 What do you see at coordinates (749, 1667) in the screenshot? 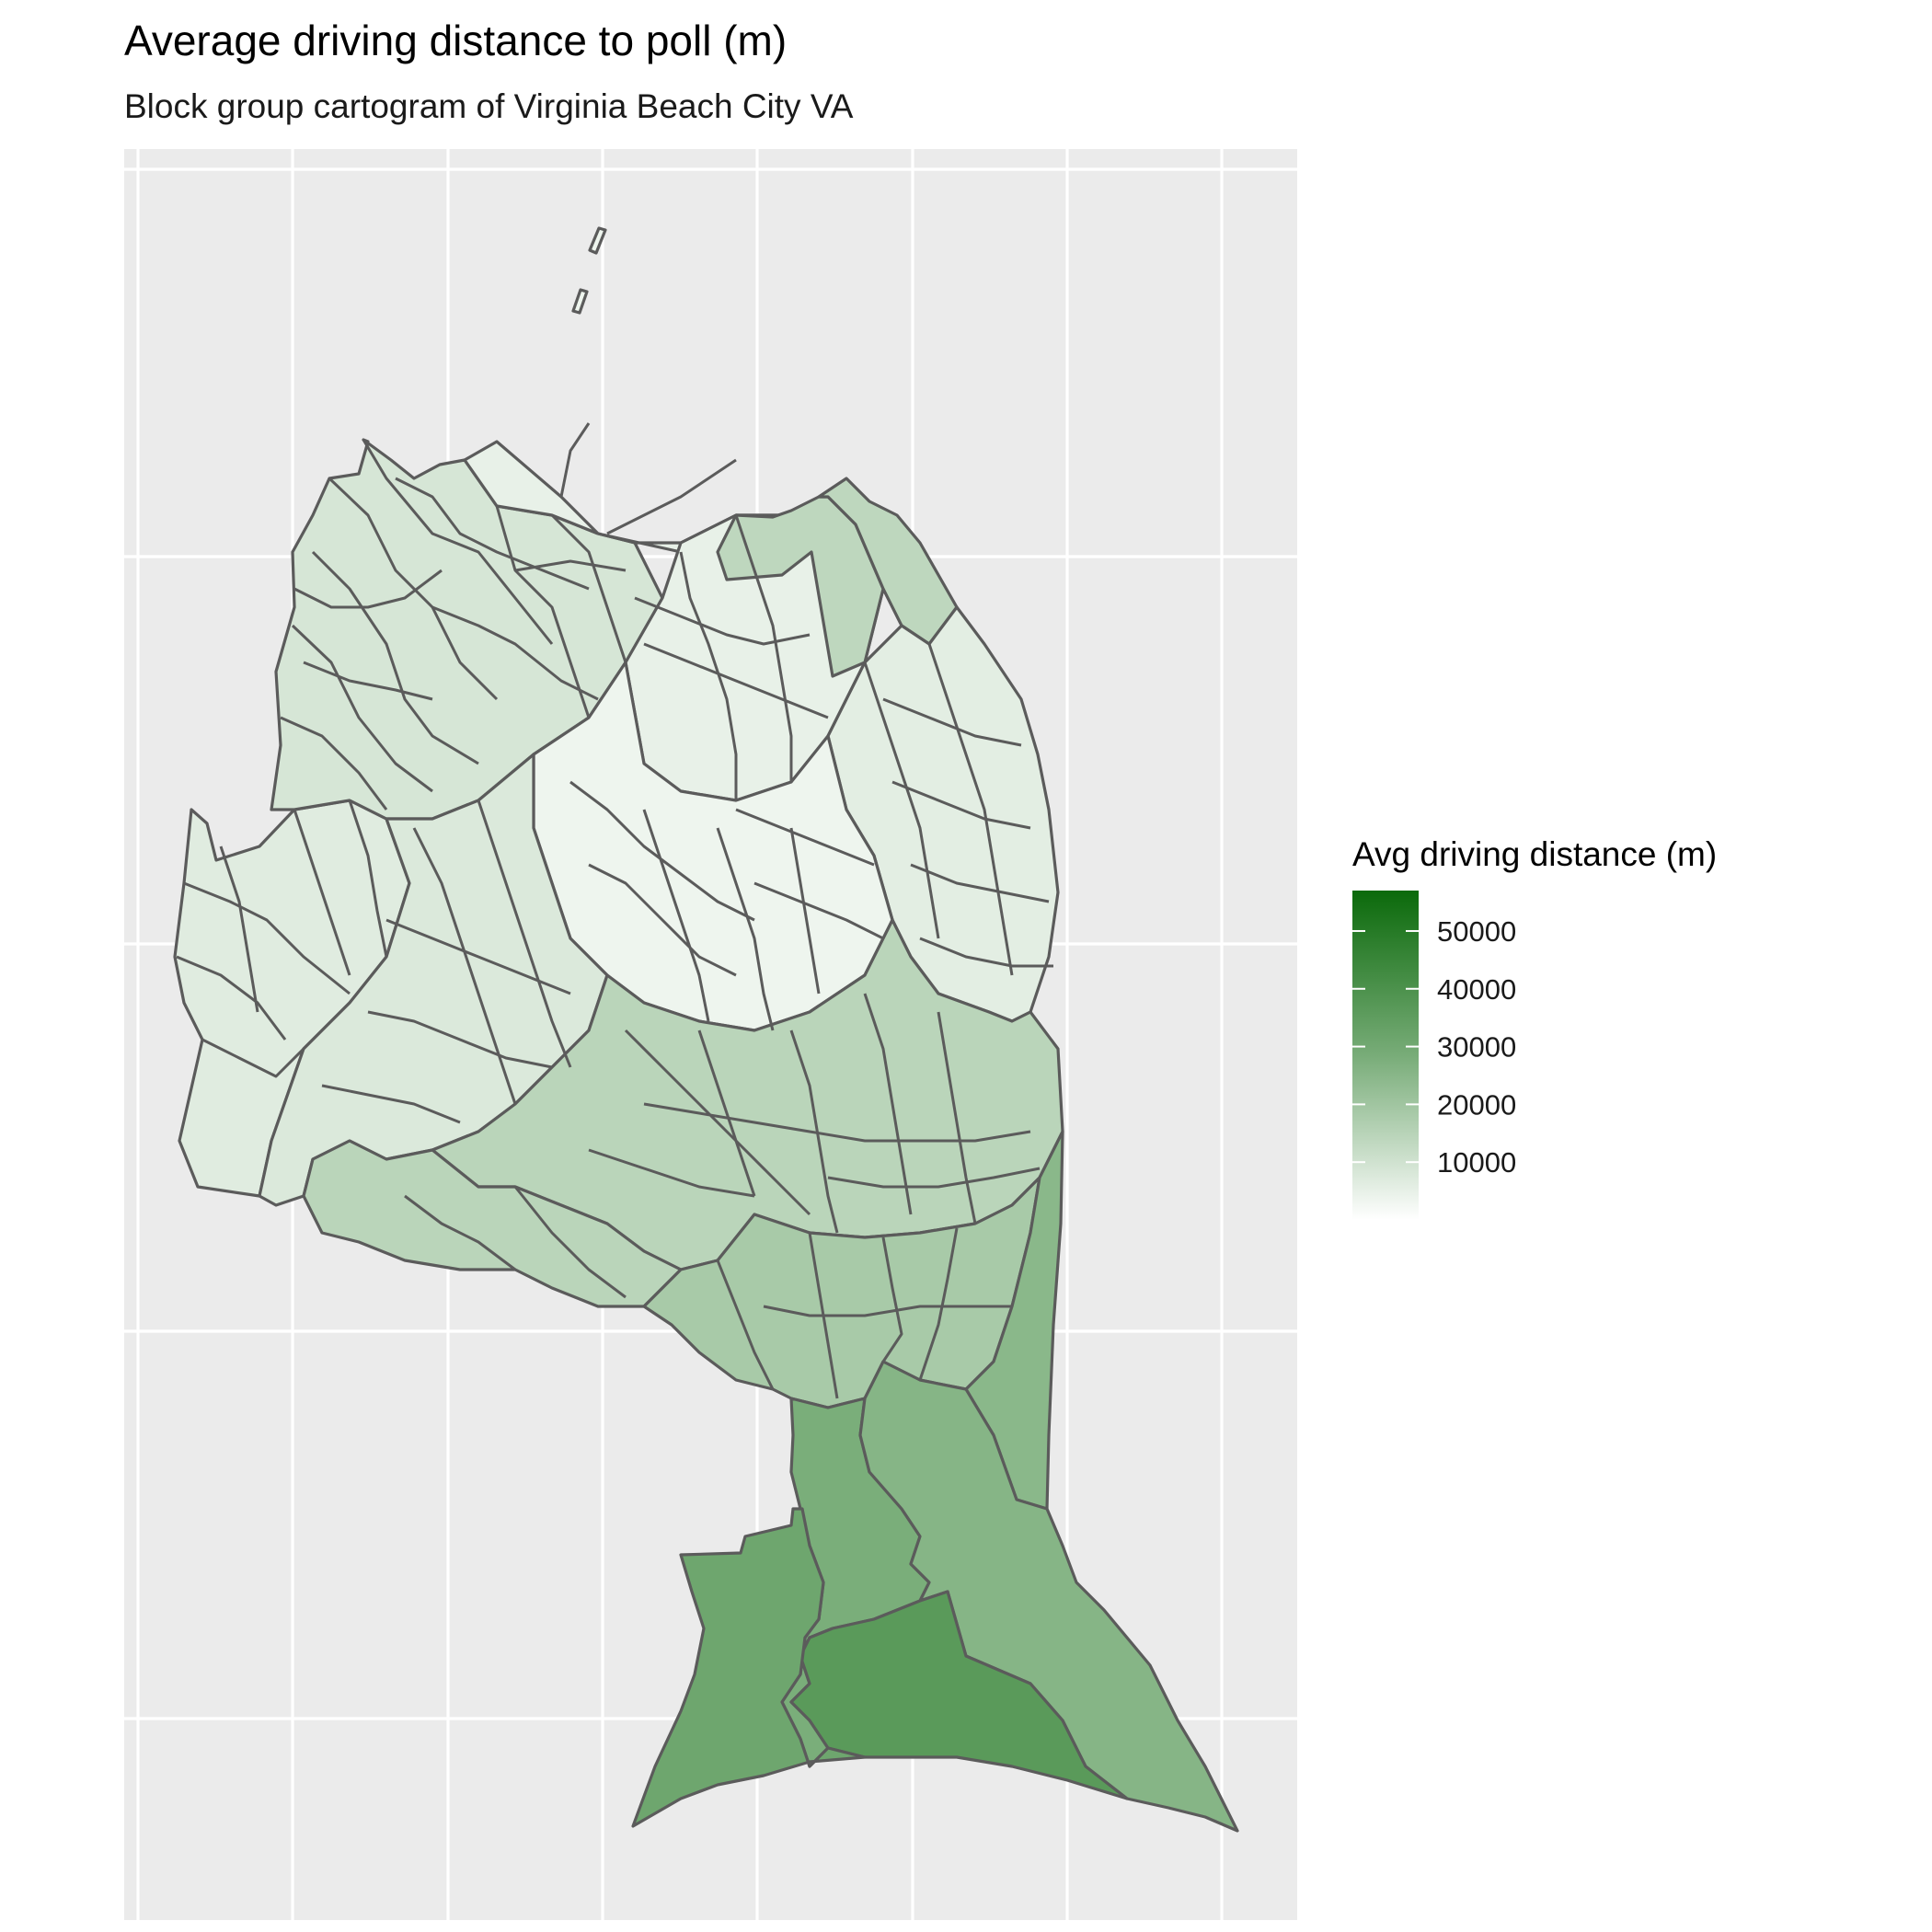
I see `map-region-southwest-large` at bounding box center [749, 1667].